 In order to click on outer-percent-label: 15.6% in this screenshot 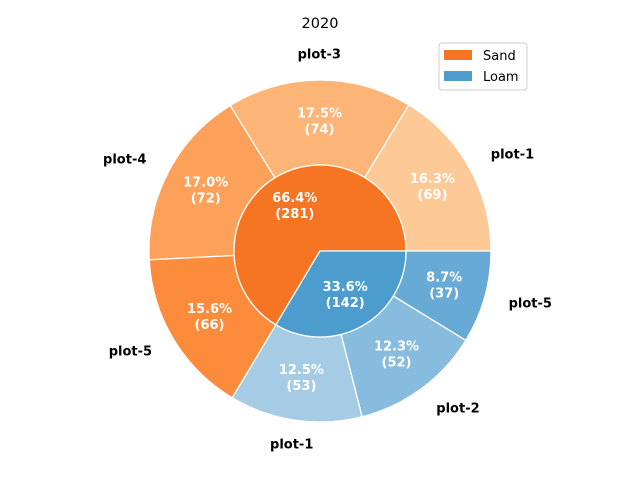, I will do `click(209, 309)`.